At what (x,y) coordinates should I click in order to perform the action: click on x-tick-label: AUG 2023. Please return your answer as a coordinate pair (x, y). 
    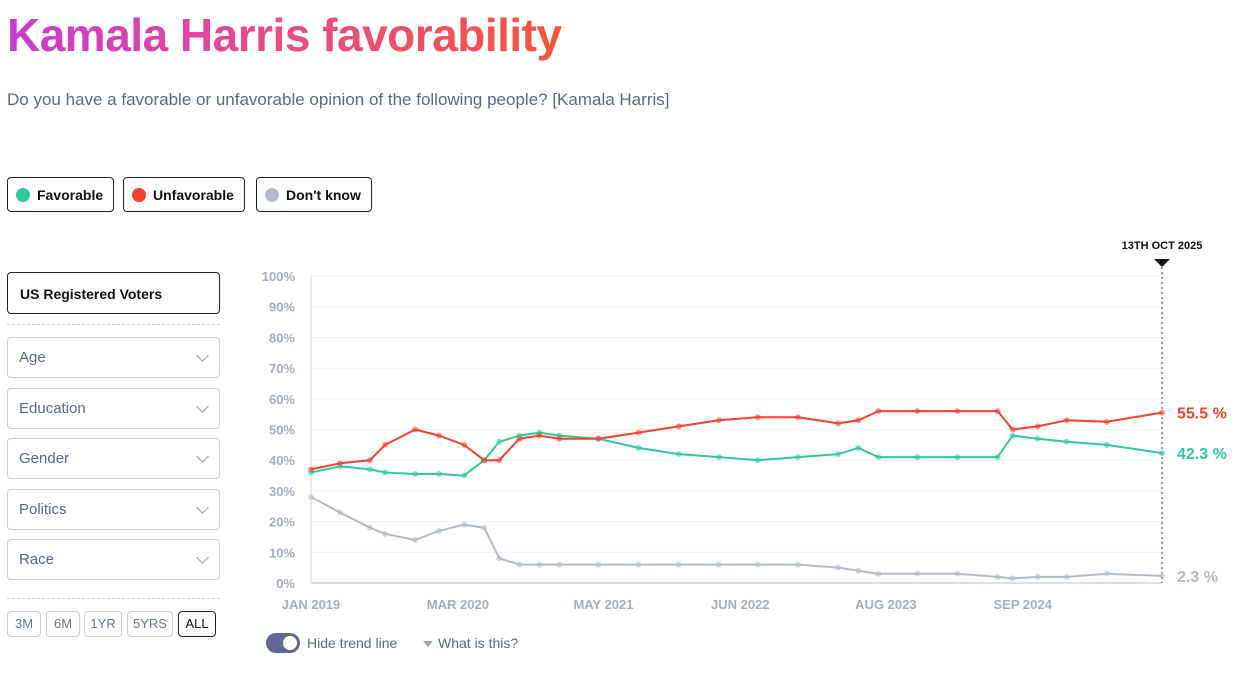
    Looking at the image, I should click on (885, 604).